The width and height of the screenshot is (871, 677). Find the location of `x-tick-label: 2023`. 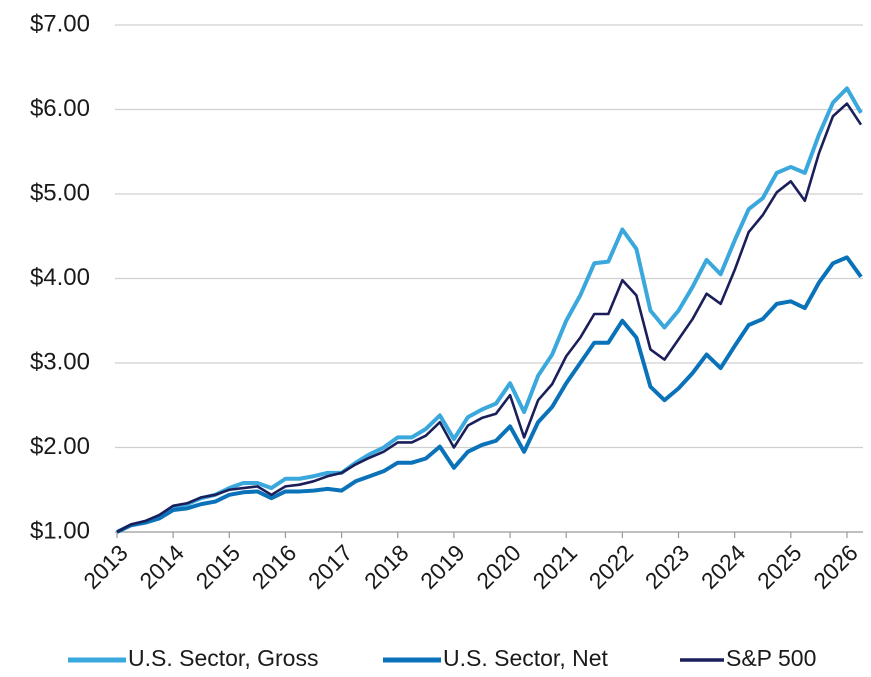

x-tick-label: 2023 is located at coordinates (667, 566).